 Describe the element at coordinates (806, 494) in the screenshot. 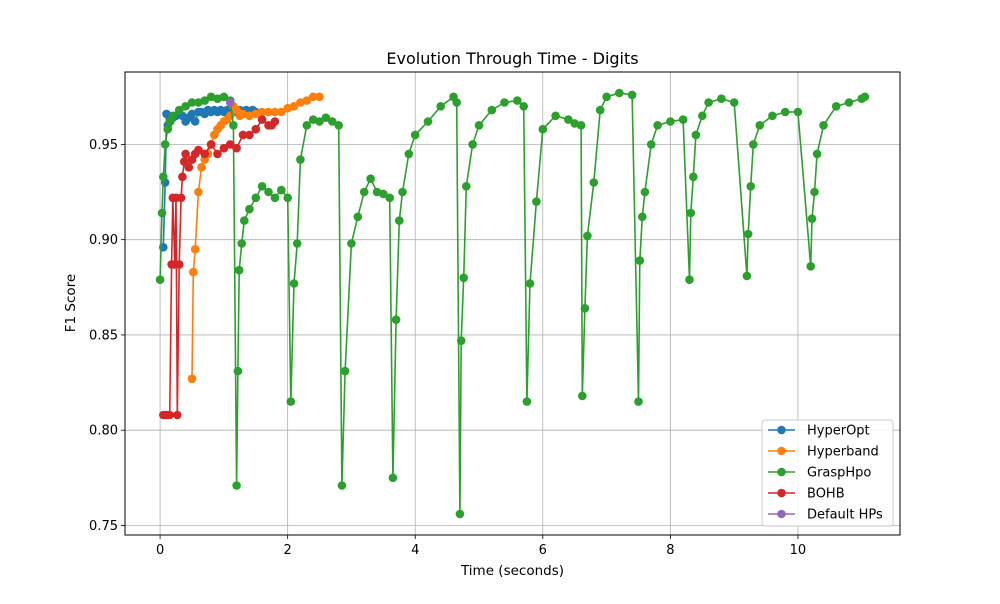

I see `legend-entry: BOHB` at that location.